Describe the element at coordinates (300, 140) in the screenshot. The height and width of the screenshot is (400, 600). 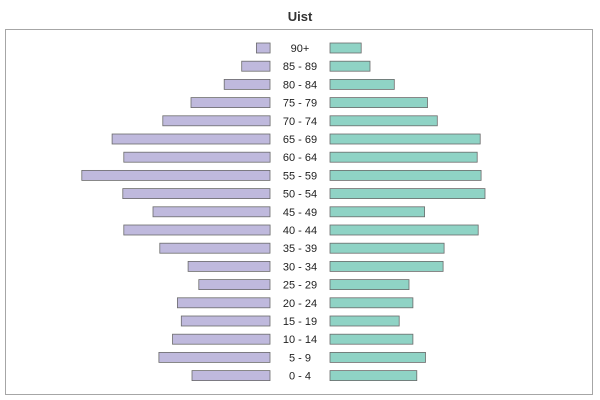
I see `age-group-label: 65 - 69` at that location.